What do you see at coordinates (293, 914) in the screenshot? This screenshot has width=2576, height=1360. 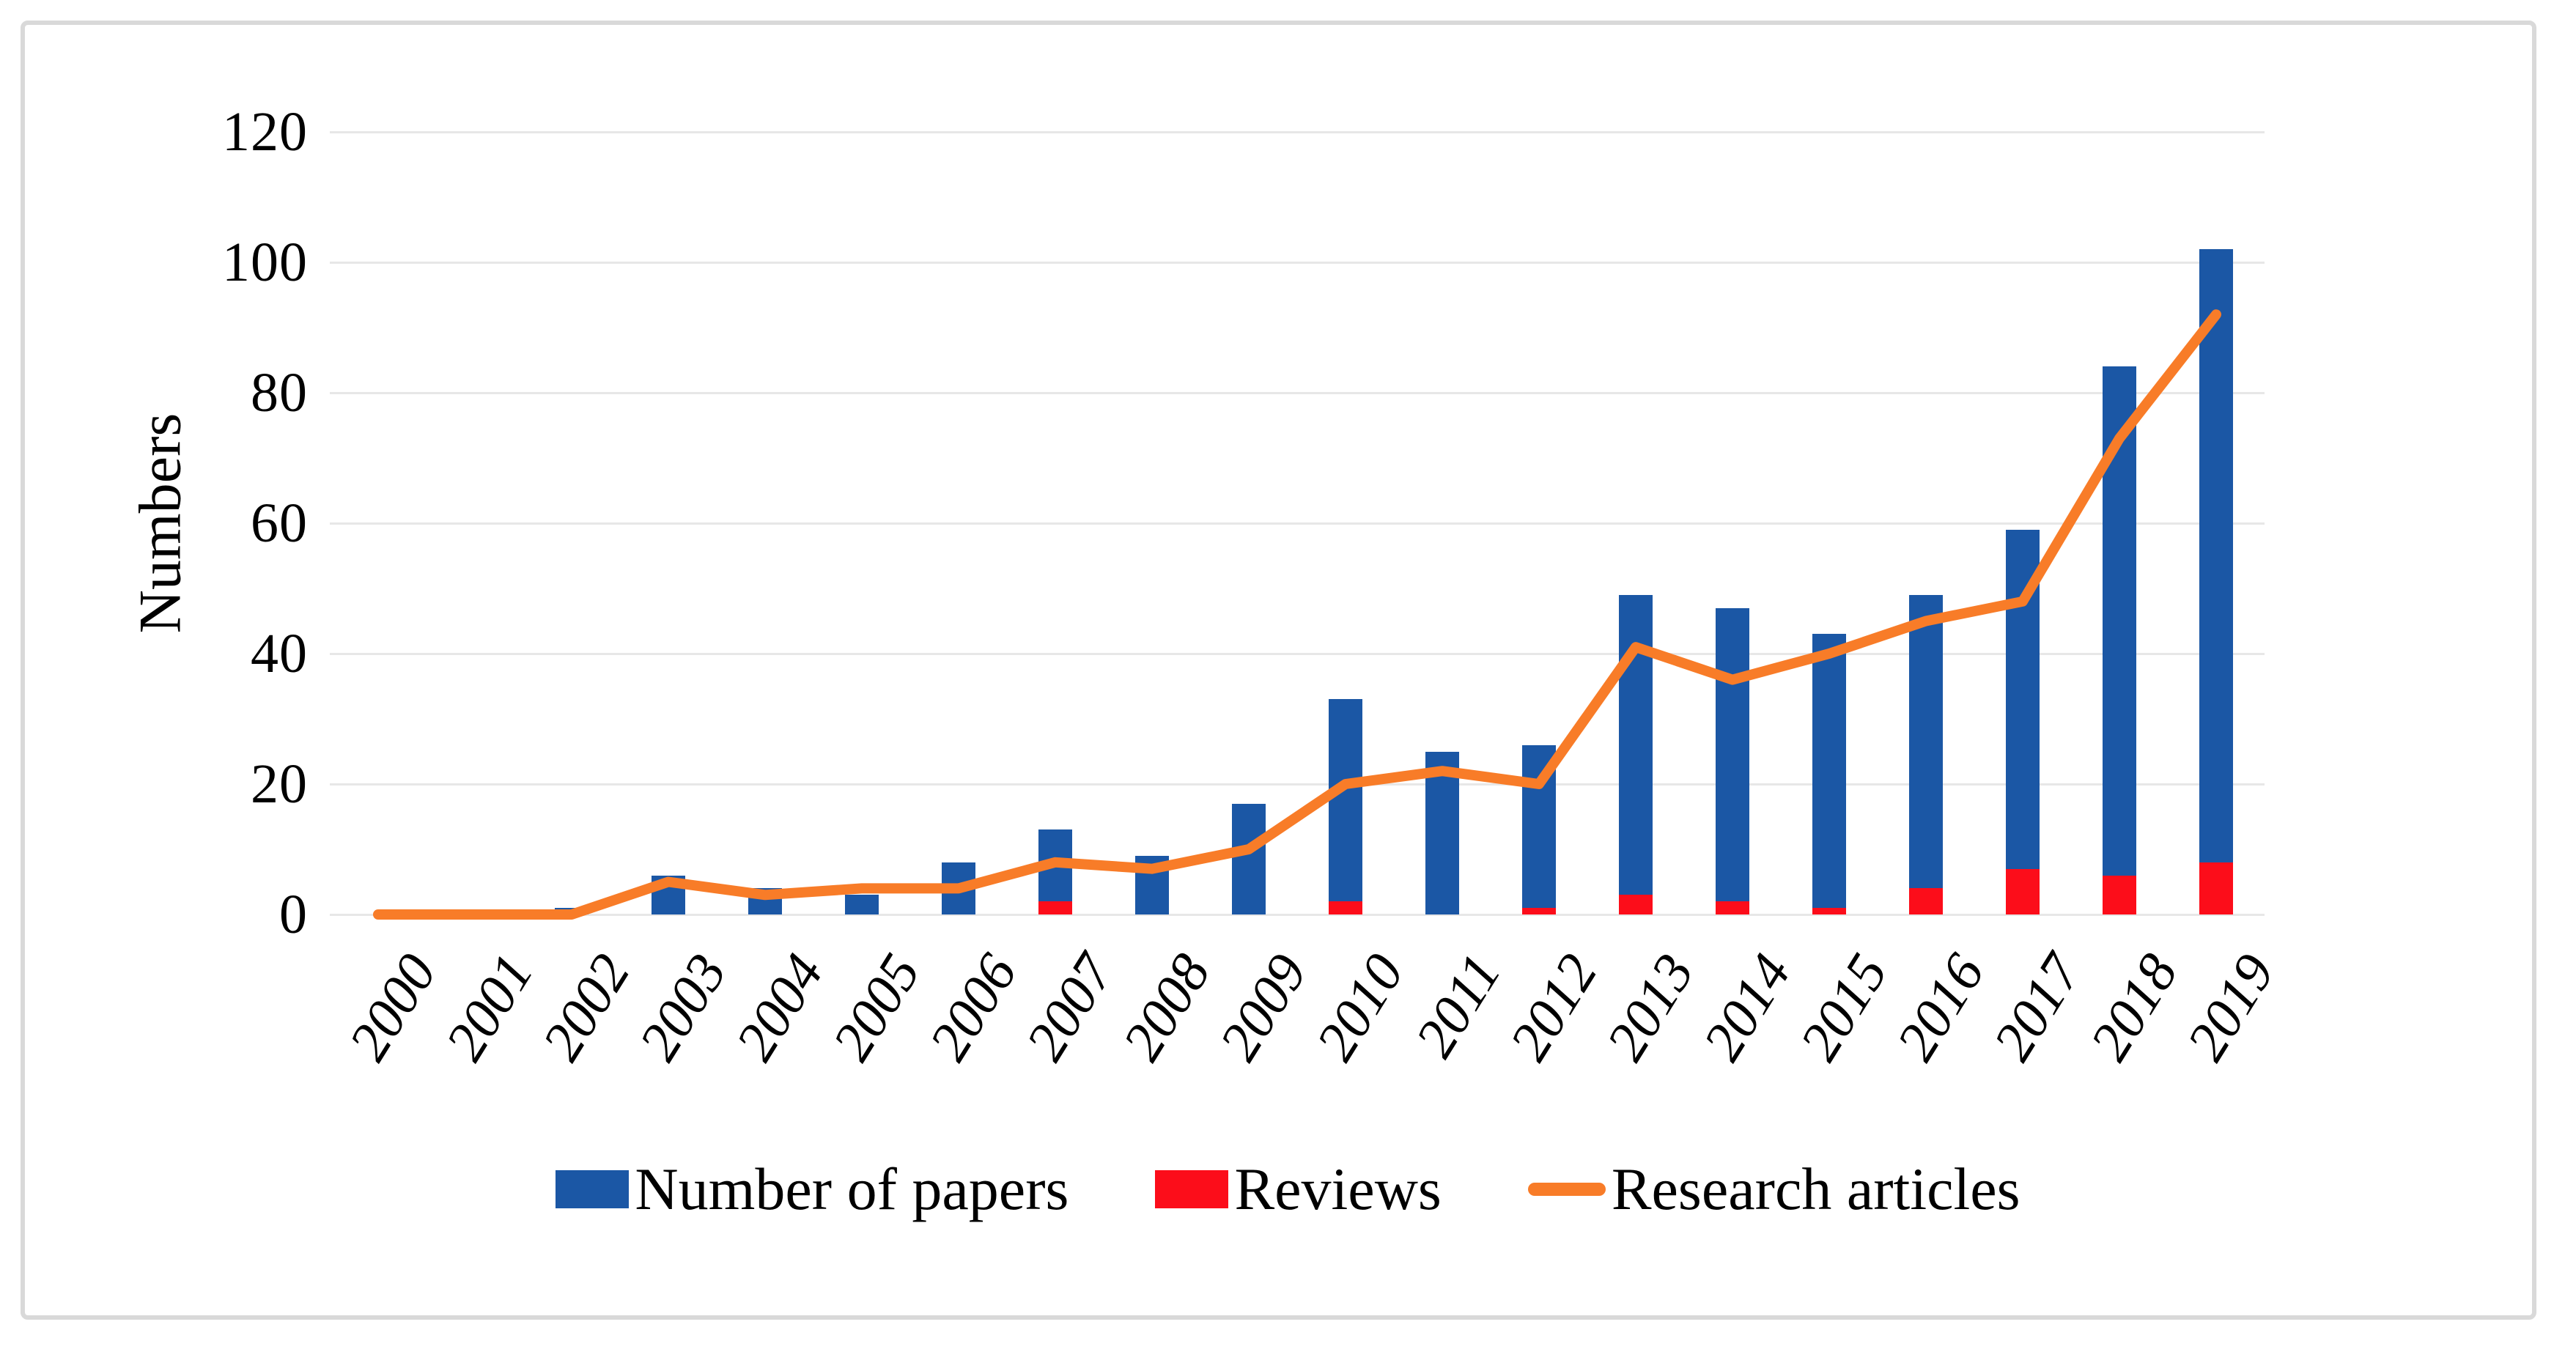 I see `y-tick-label: 0` at bounding box center [293, 914].